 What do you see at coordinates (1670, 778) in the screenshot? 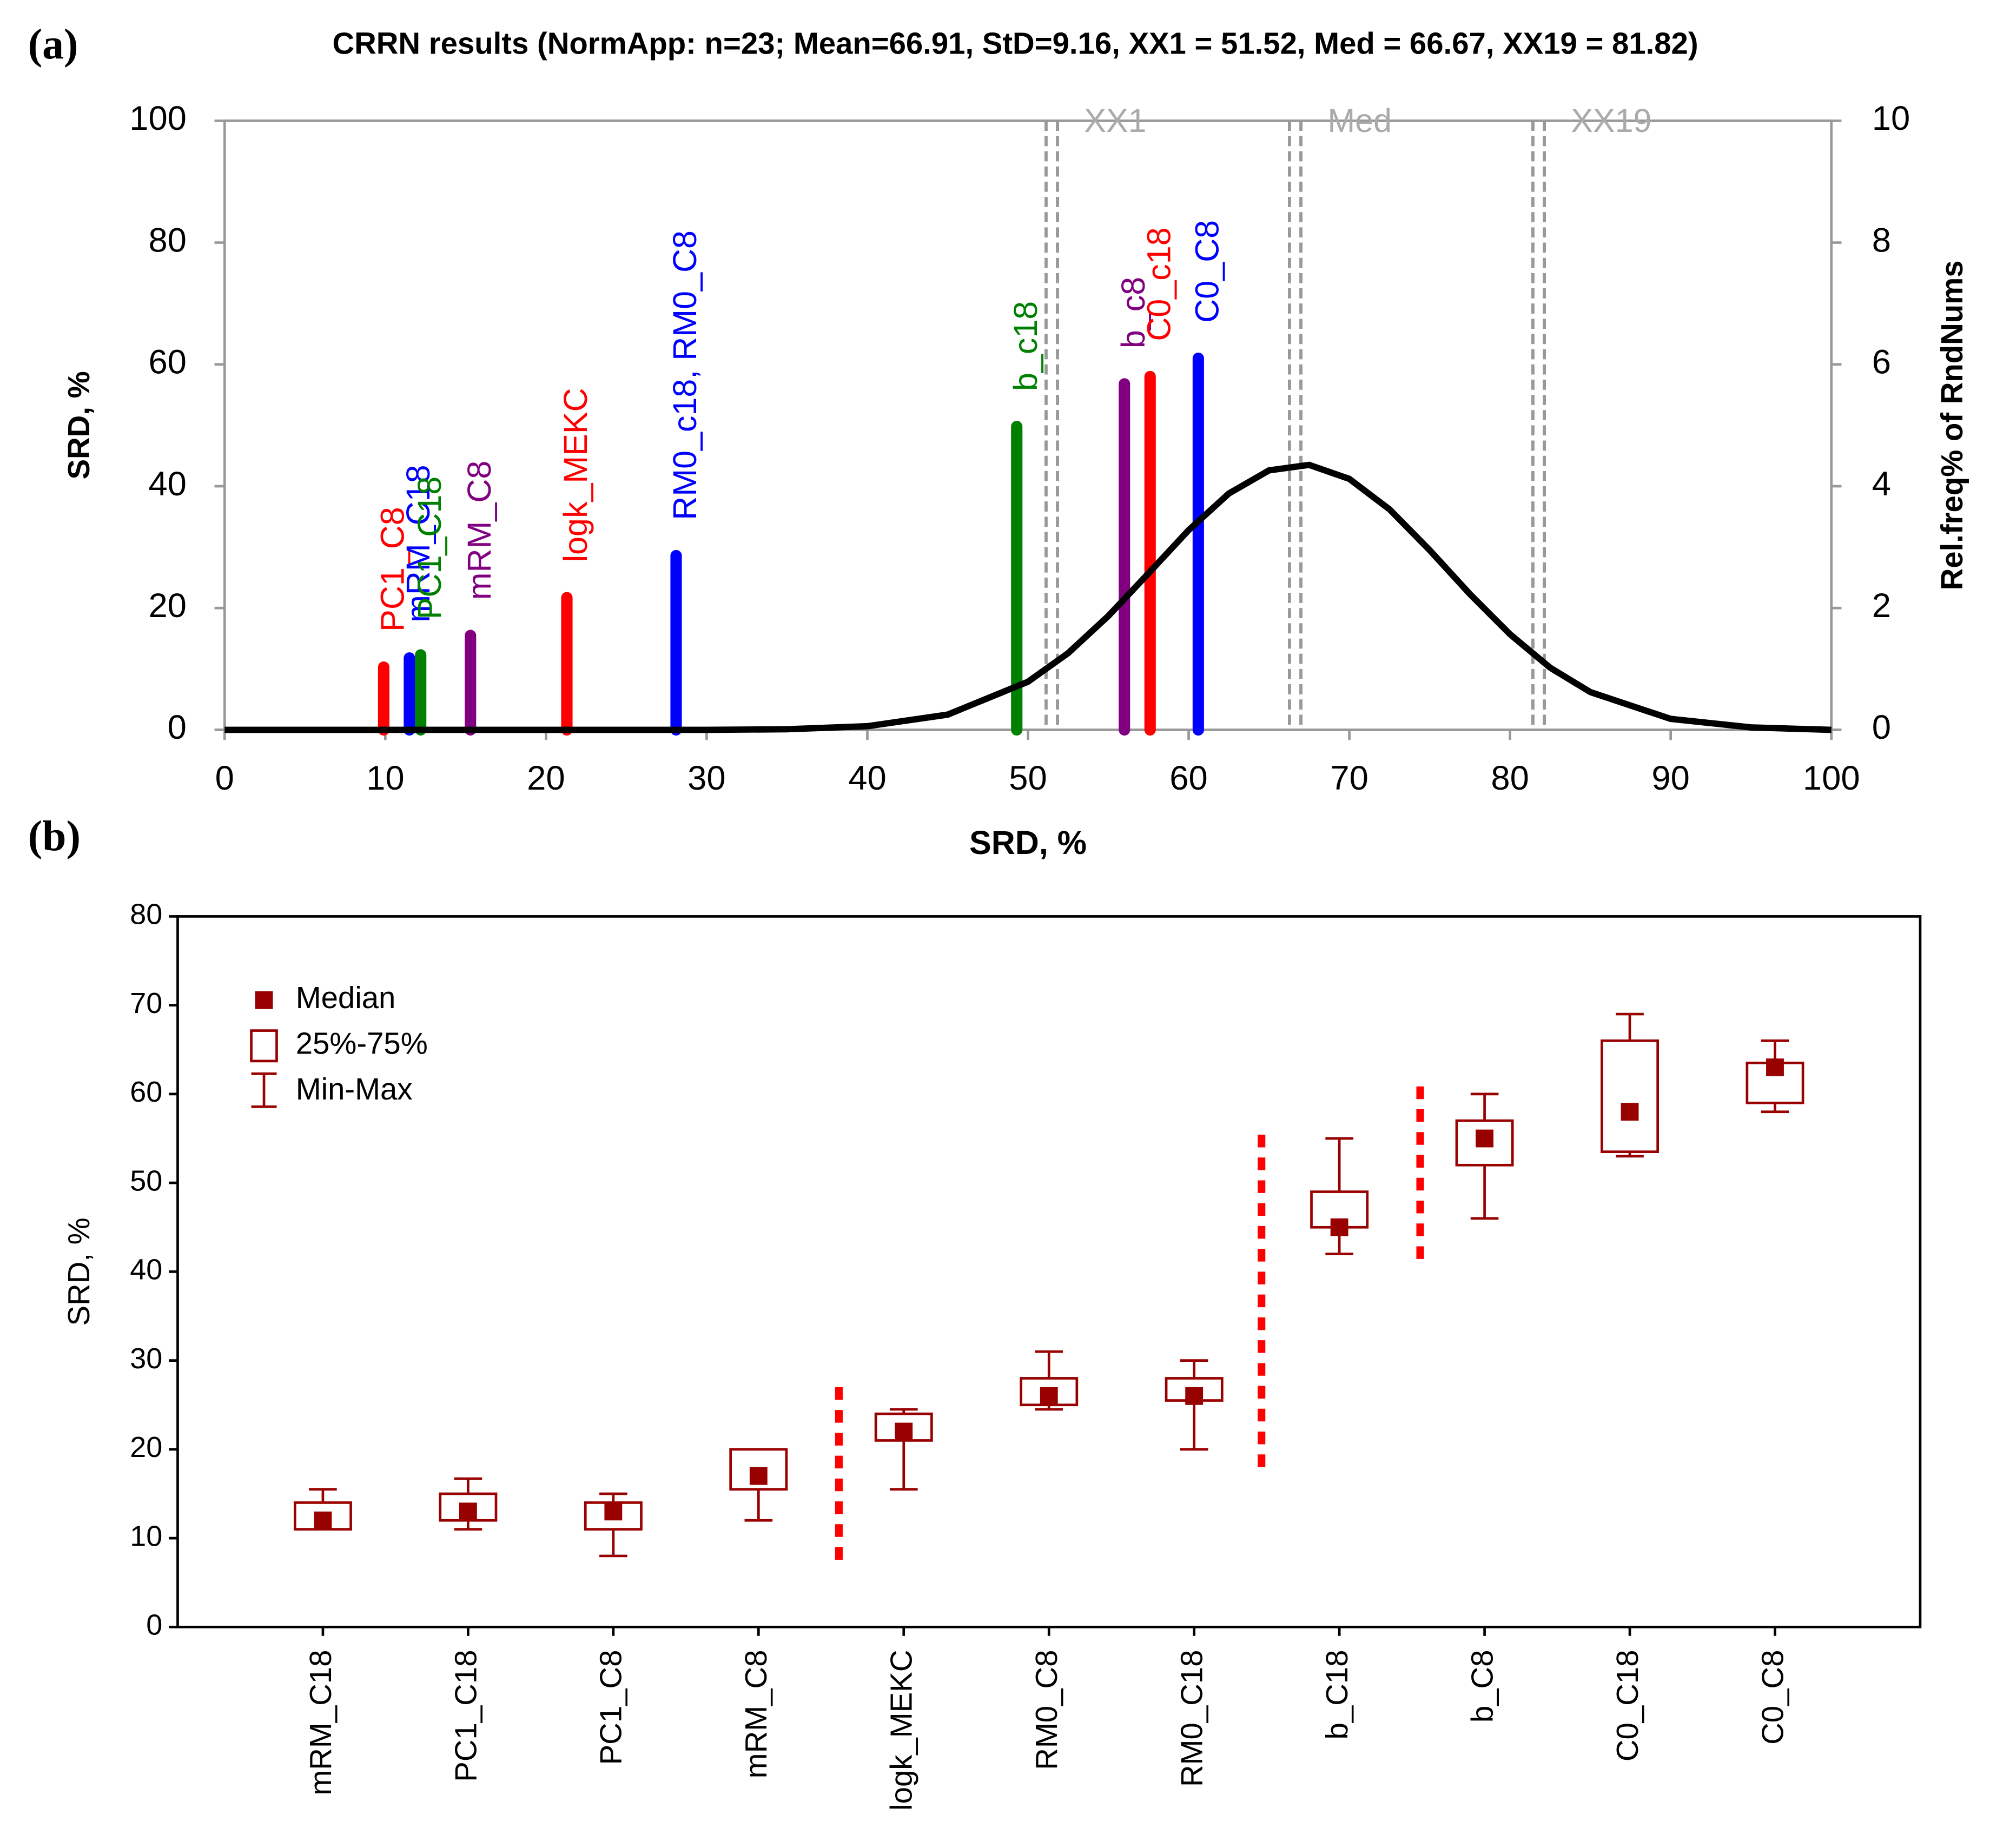
I see `x-tick-label: 90` at bounding box center [1670, 778].